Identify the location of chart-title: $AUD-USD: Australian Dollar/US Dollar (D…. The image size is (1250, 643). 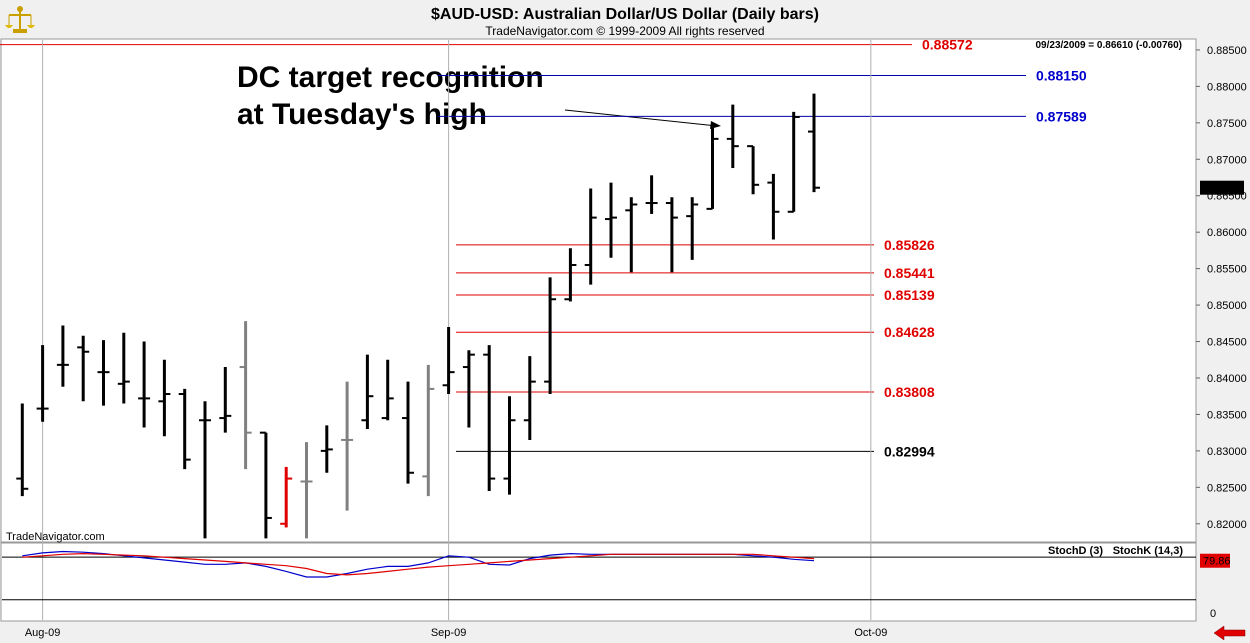
(625, 14).